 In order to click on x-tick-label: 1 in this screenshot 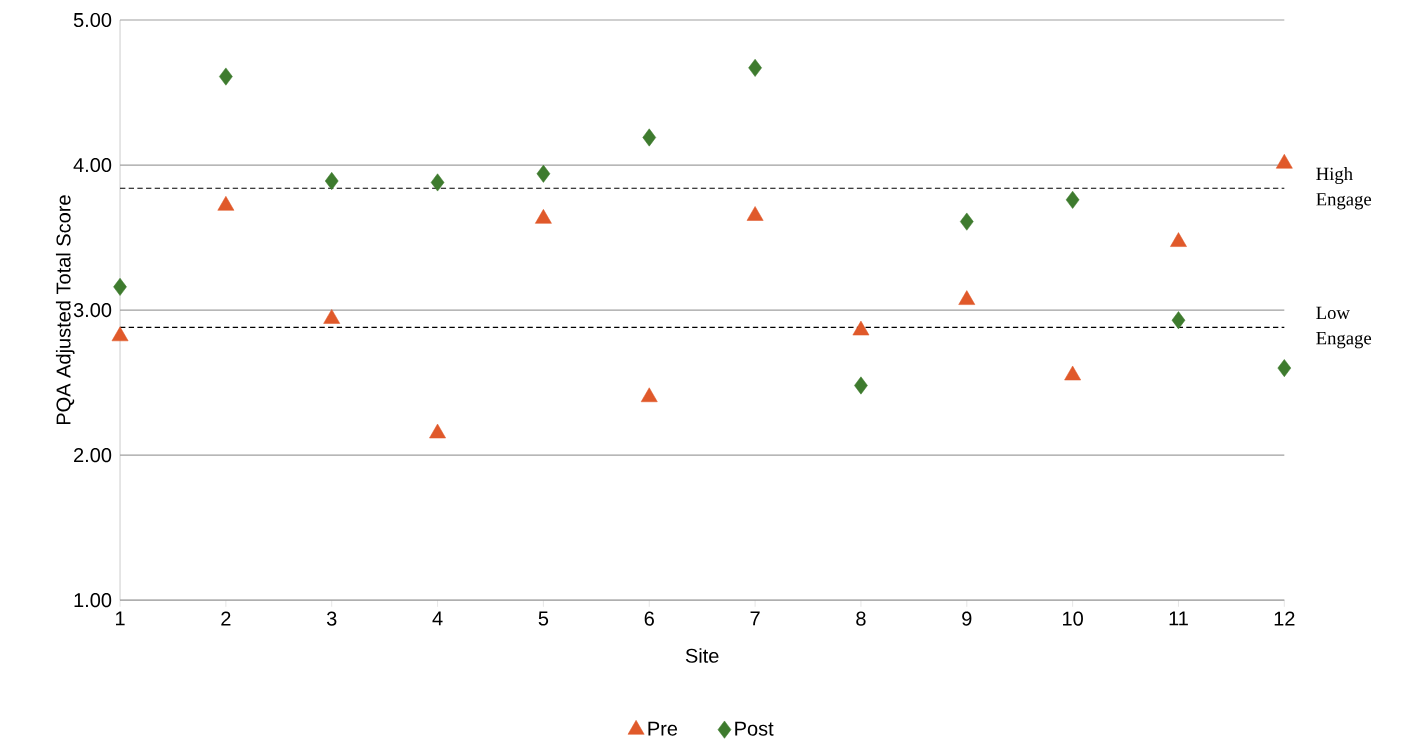, I will do `click(120, 618)`.